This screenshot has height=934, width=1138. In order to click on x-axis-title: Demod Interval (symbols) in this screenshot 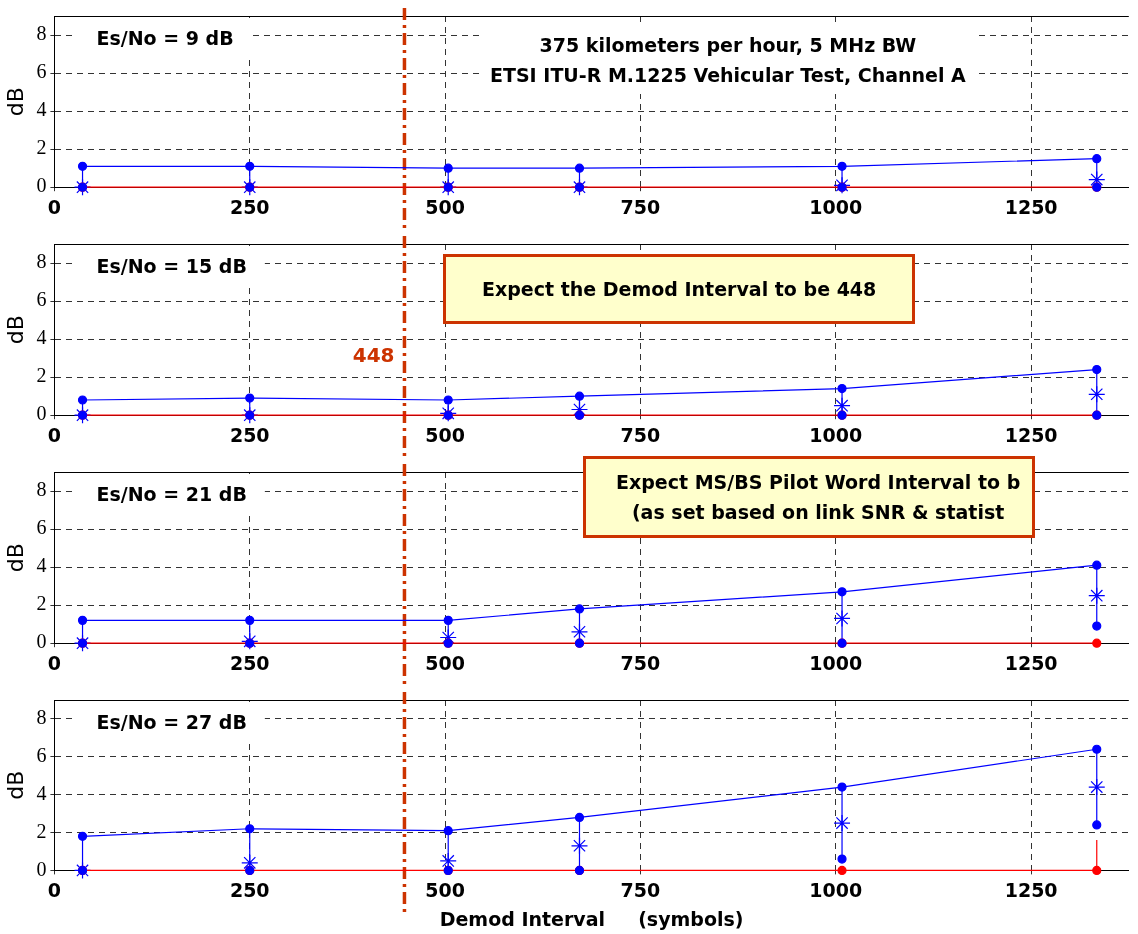, I will do `click(591, 918)`.